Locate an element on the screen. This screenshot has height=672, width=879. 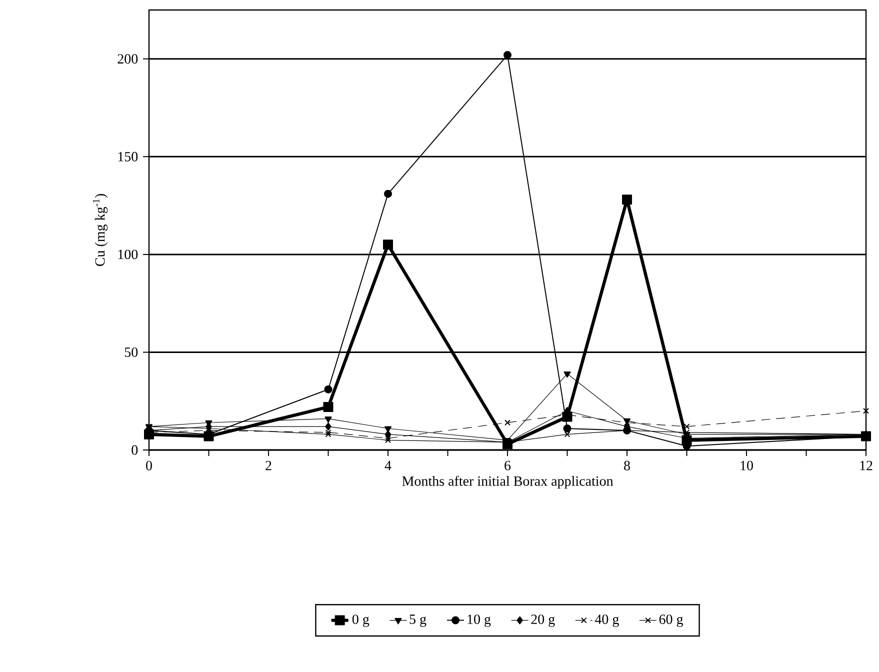
legend-label: 60 g is located at coordinates (671, 620).